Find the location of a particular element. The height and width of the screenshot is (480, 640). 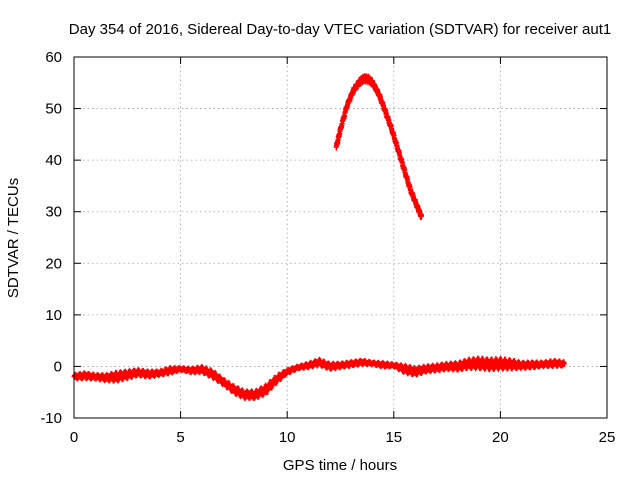

y-tick-label: 40 is located at coordinates (53, 160).